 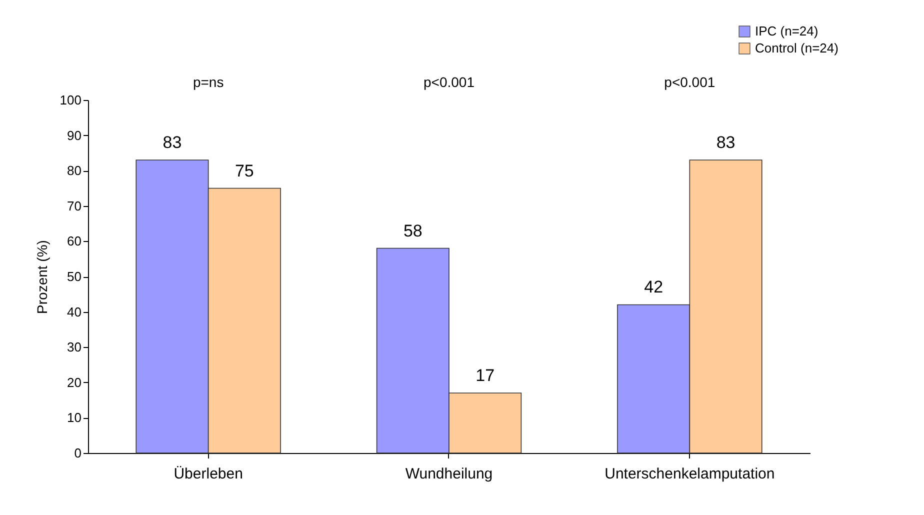 I want to click on y-axis-title: Prozent (%), so click(x=42, y=277).